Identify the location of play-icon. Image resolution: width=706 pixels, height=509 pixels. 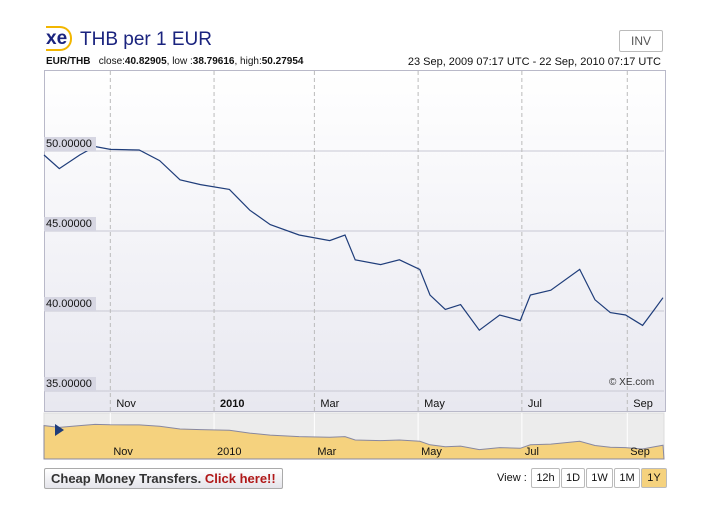
(59, 430).